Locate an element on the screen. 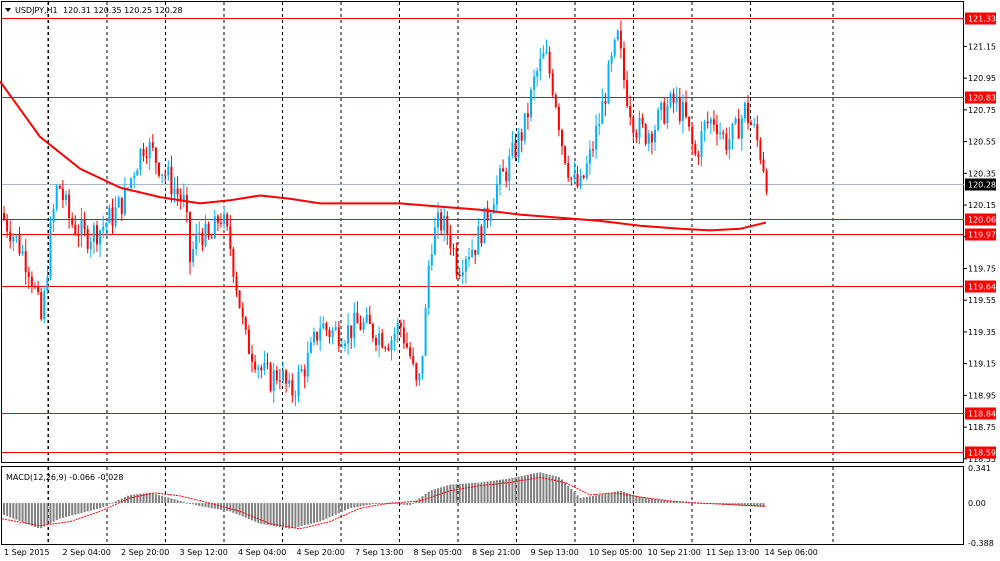 The image size is (1000, 561). price-tick-label: 118.75 is located at coordinates (982, 427).